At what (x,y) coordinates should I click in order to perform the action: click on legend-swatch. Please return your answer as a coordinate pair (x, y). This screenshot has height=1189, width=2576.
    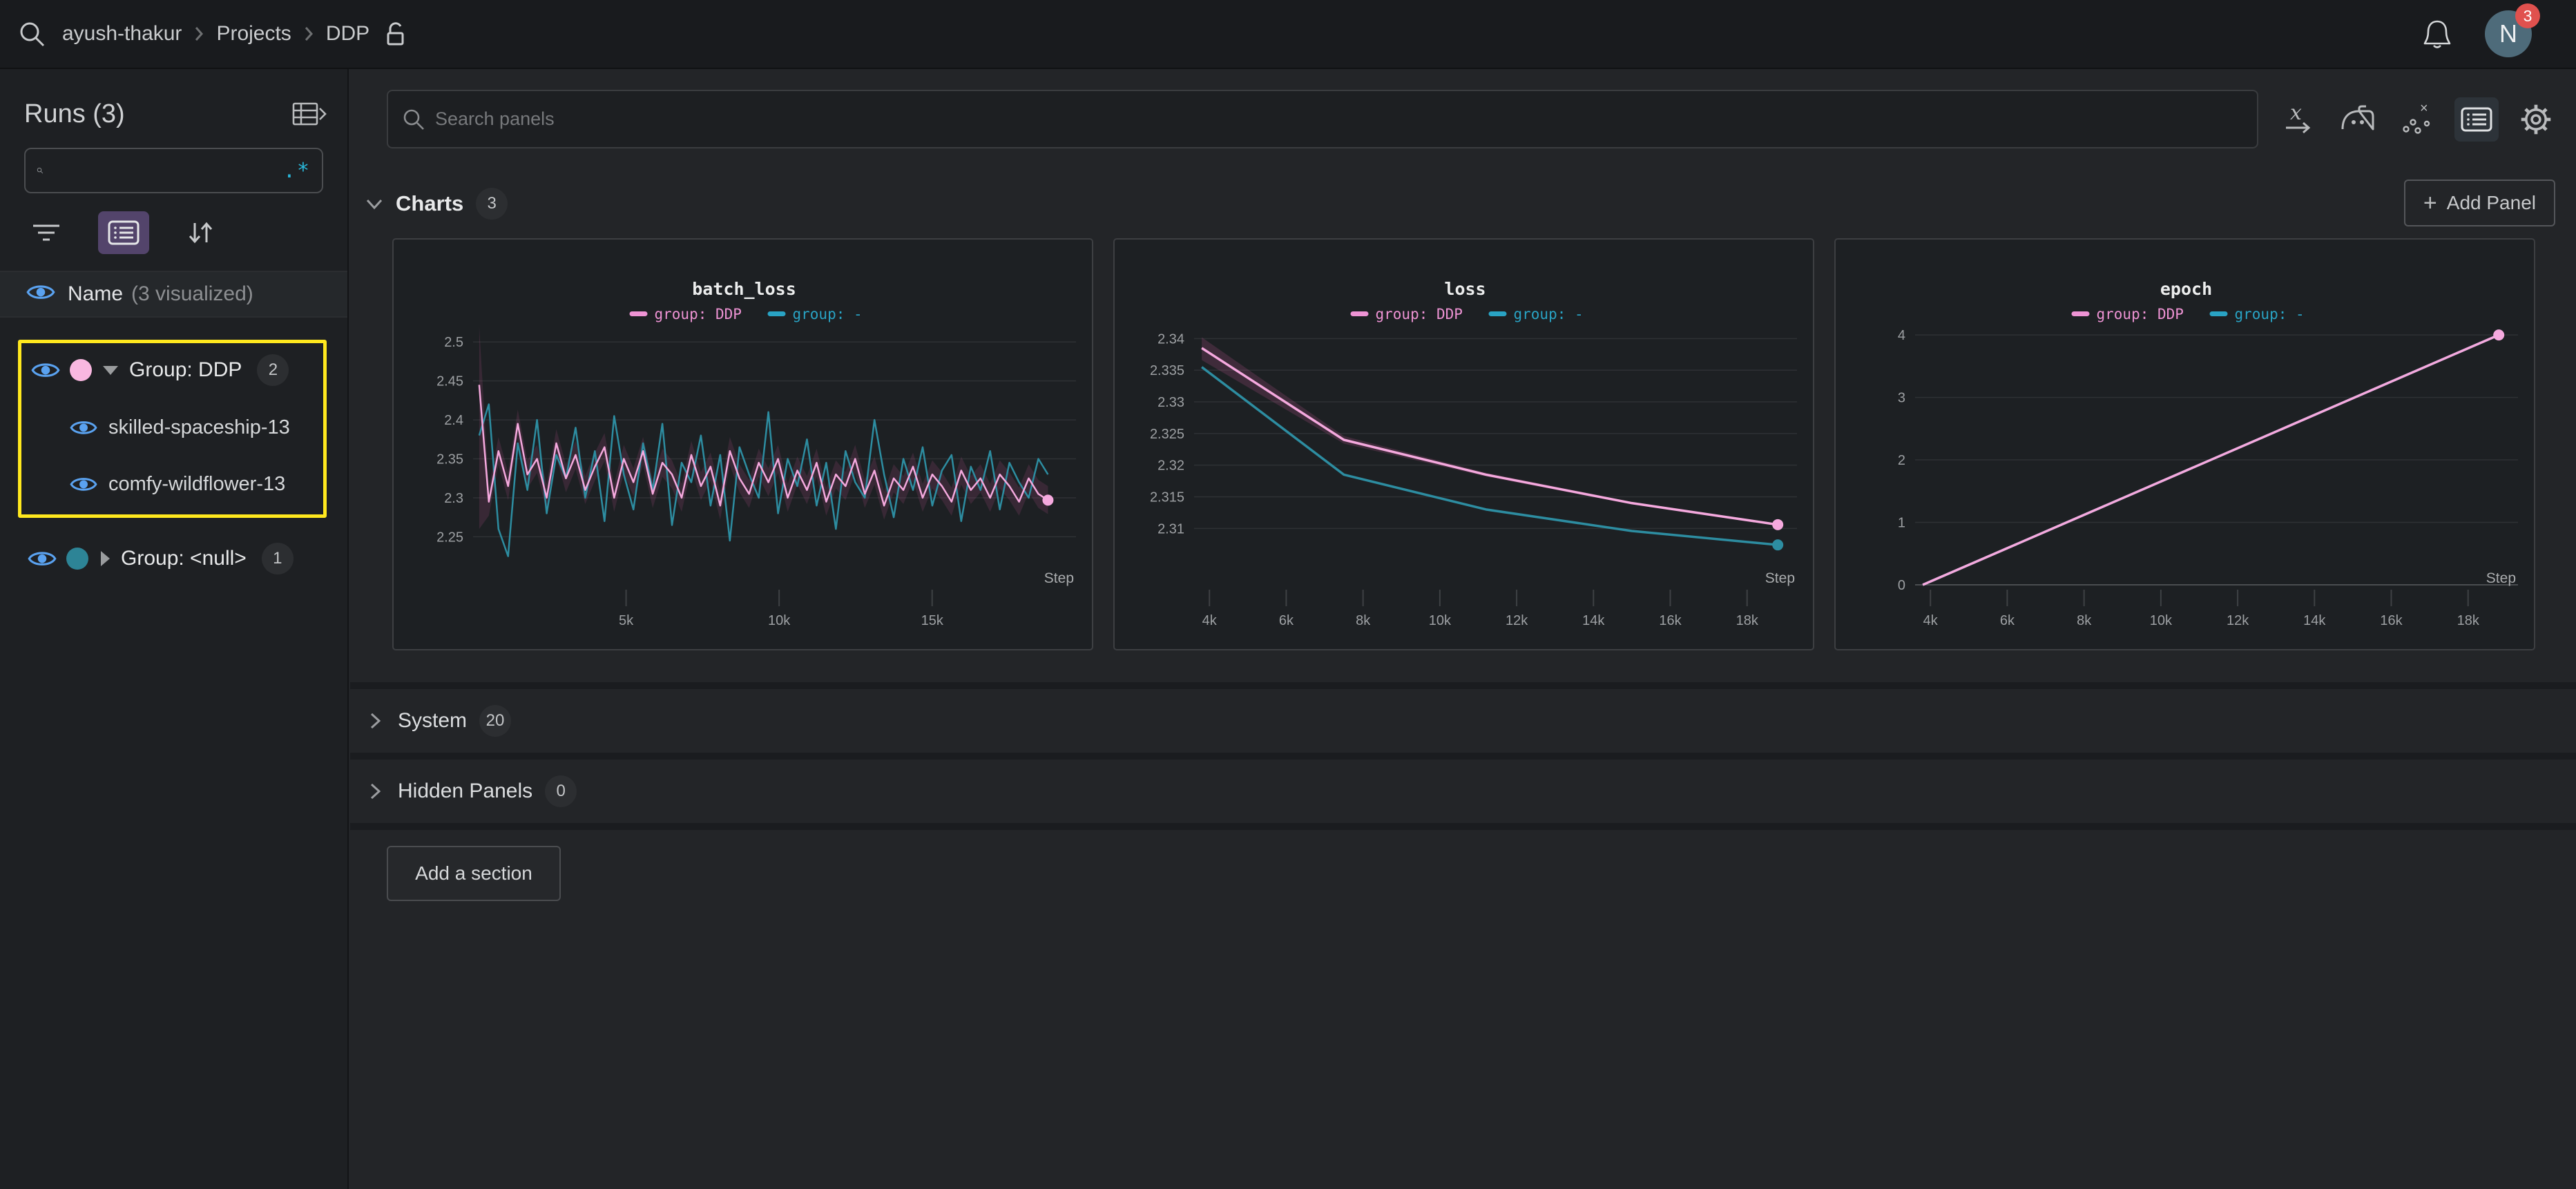
    Looking at the image, I should click on (2080, 313).